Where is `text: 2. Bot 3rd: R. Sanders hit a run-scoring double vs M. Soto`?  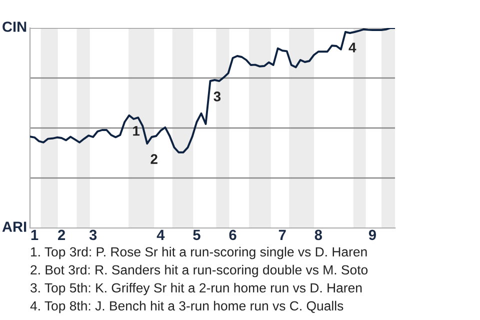
text: 2. Bot 3rd: R. Sanders hit a run-scoring double vs M. Soto is located at coordinates (199, 271).